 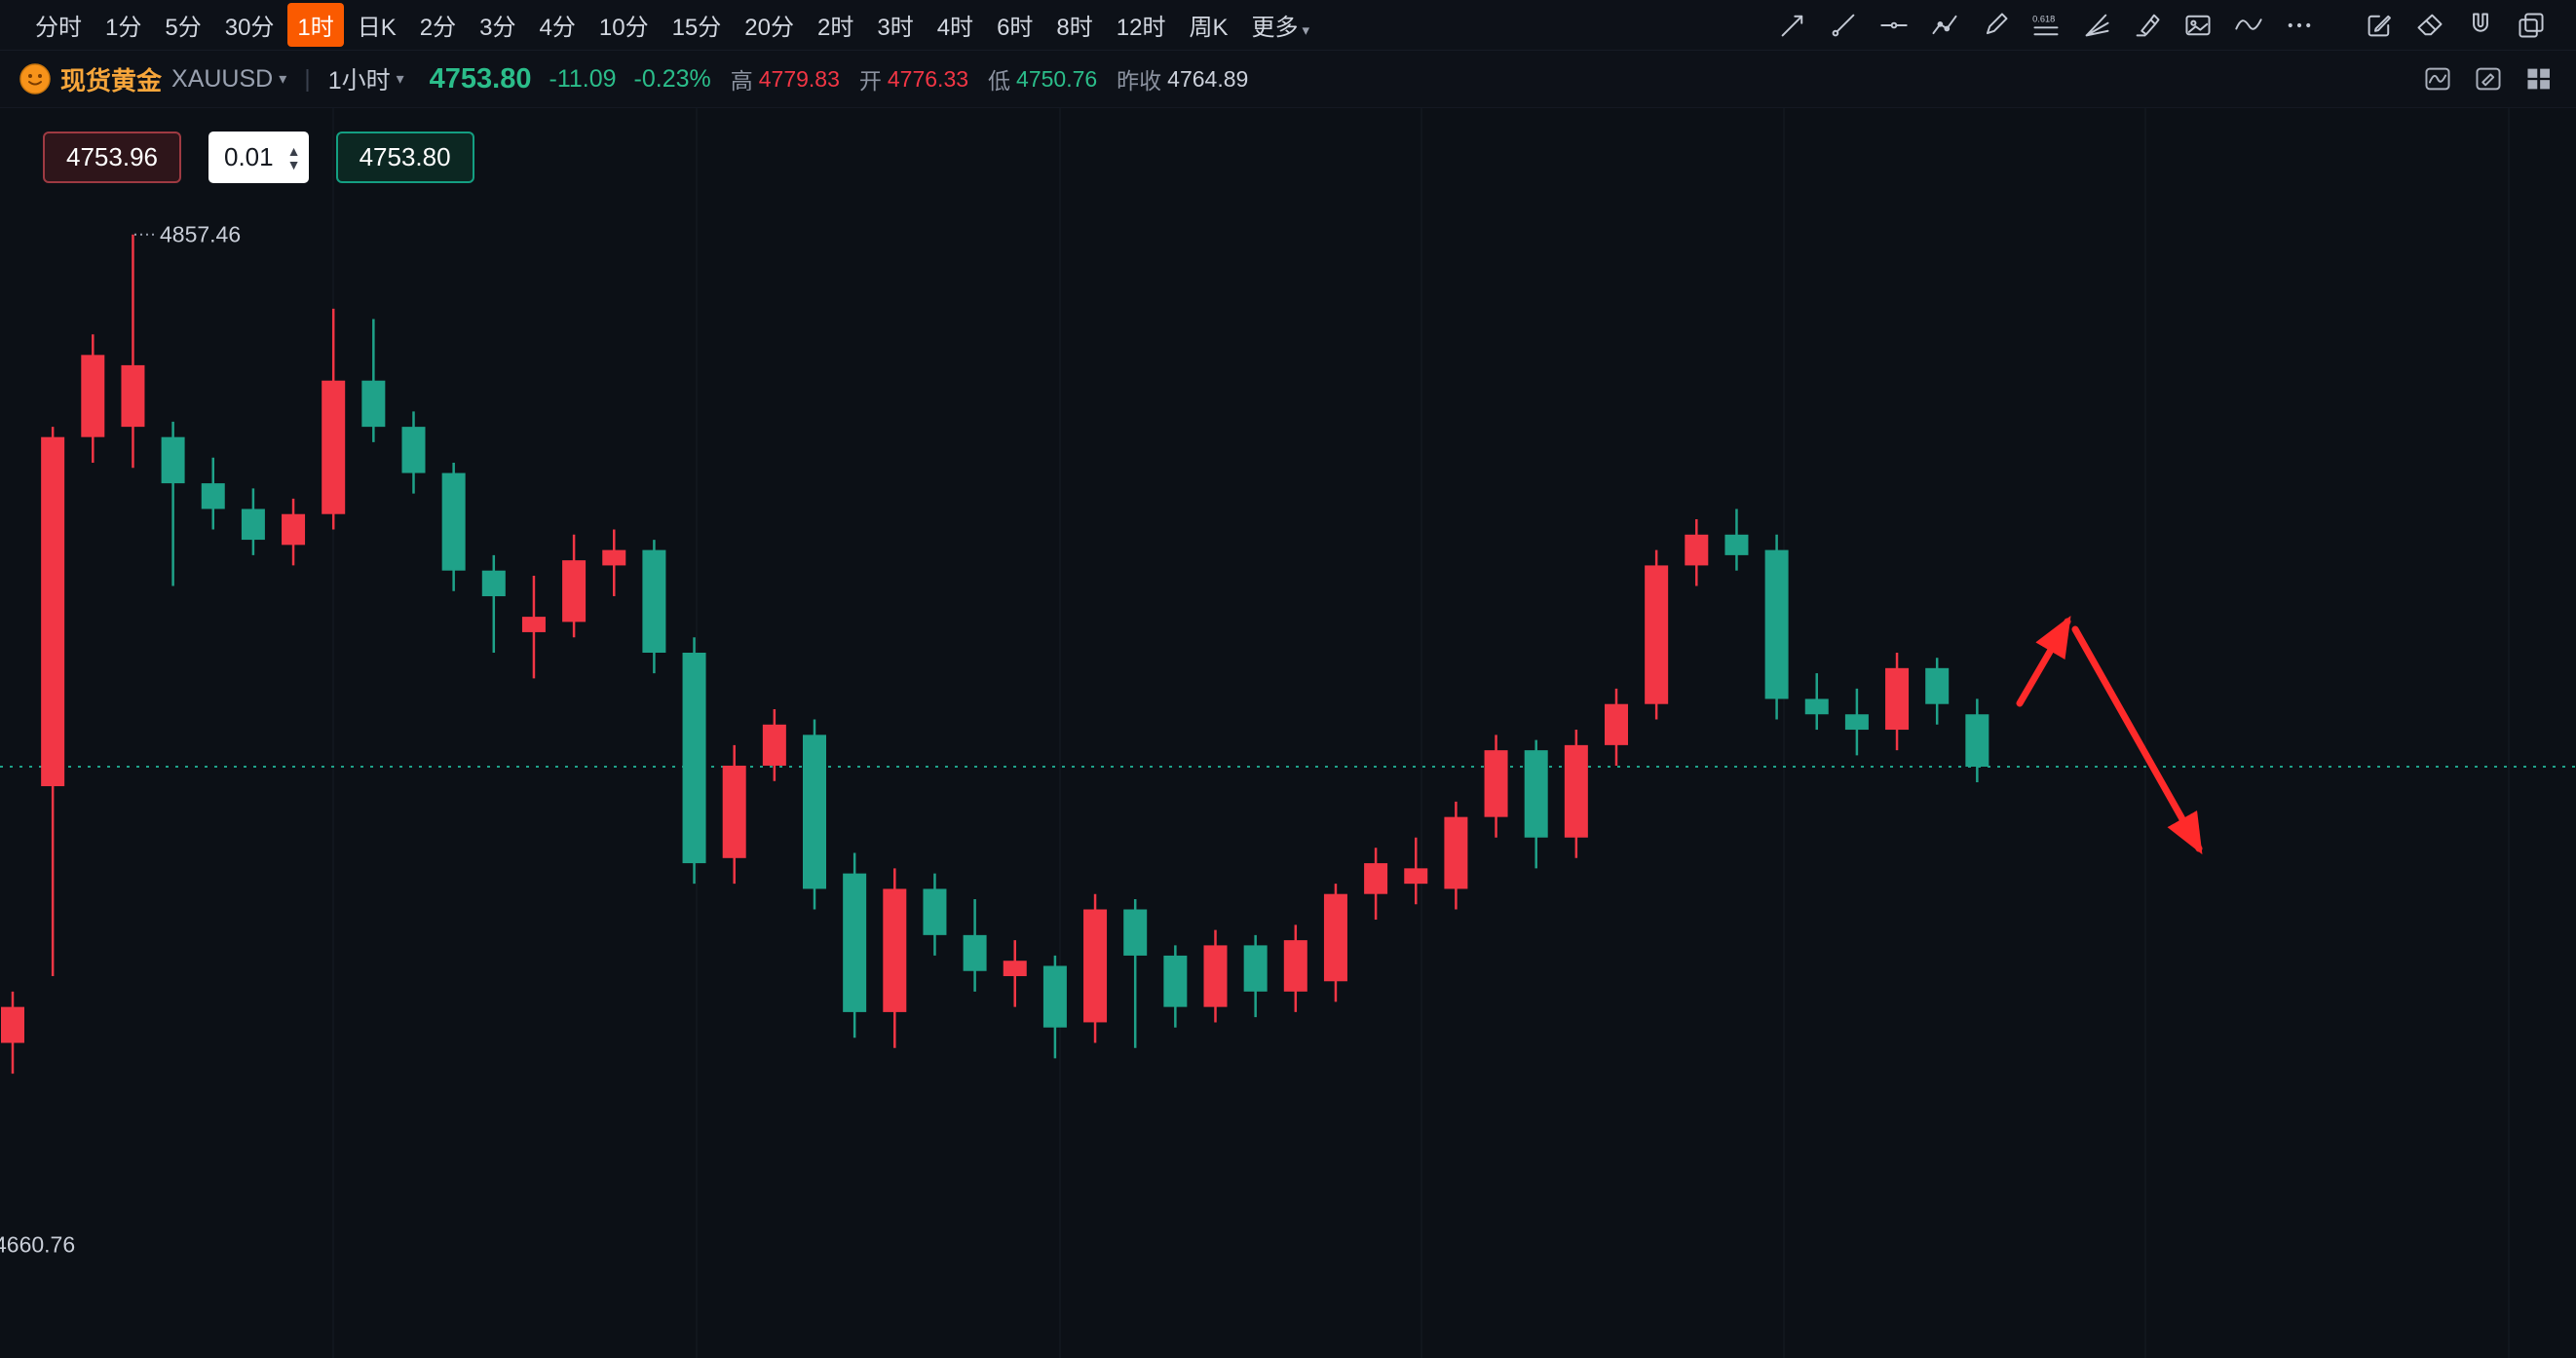 I want to click on timeframe-4时: 4时, so click(x=955, y=28).